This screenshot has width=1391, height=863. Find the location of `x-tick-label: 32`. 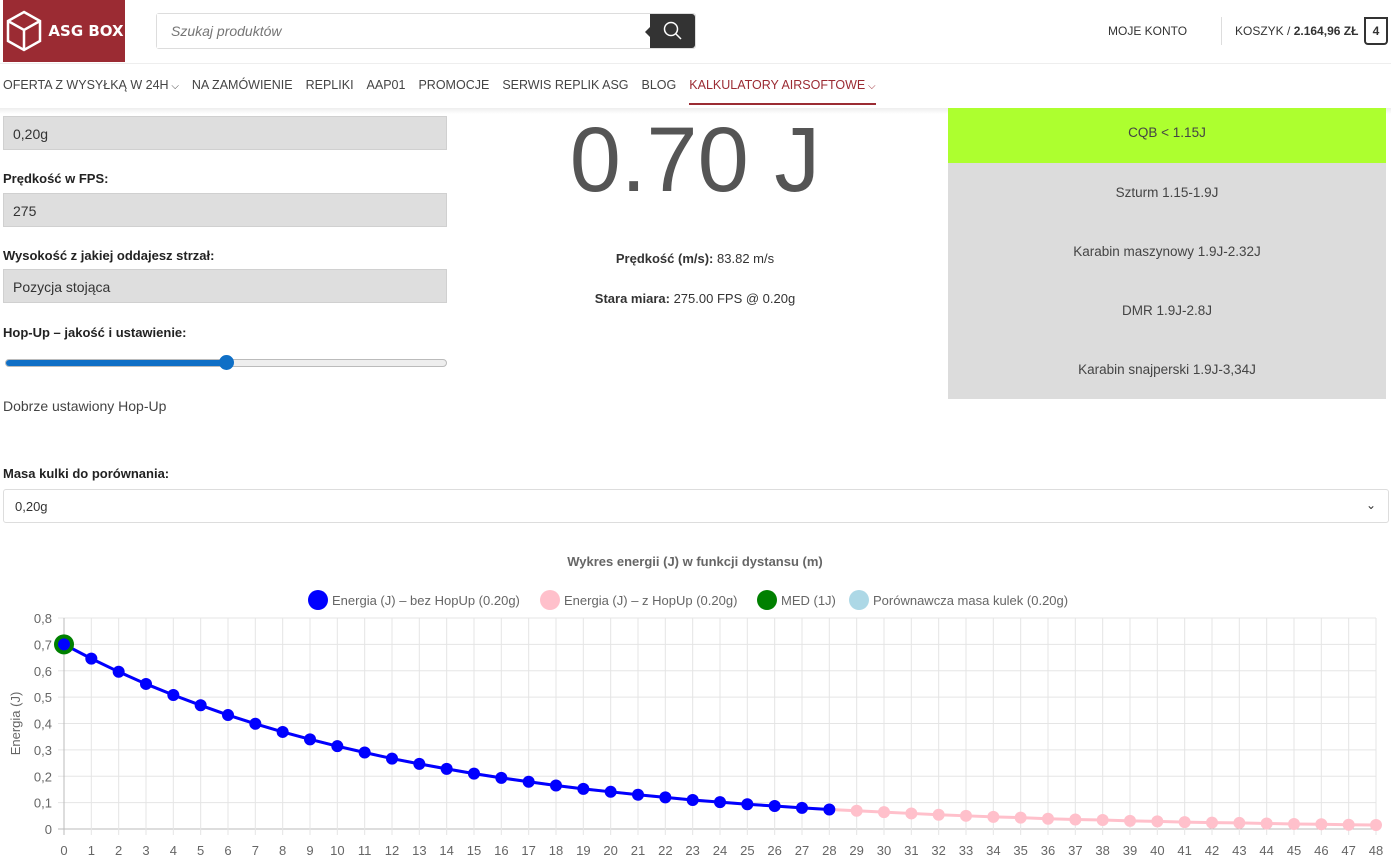

x-tick-label: 32 is located at coordinates (938, 850).